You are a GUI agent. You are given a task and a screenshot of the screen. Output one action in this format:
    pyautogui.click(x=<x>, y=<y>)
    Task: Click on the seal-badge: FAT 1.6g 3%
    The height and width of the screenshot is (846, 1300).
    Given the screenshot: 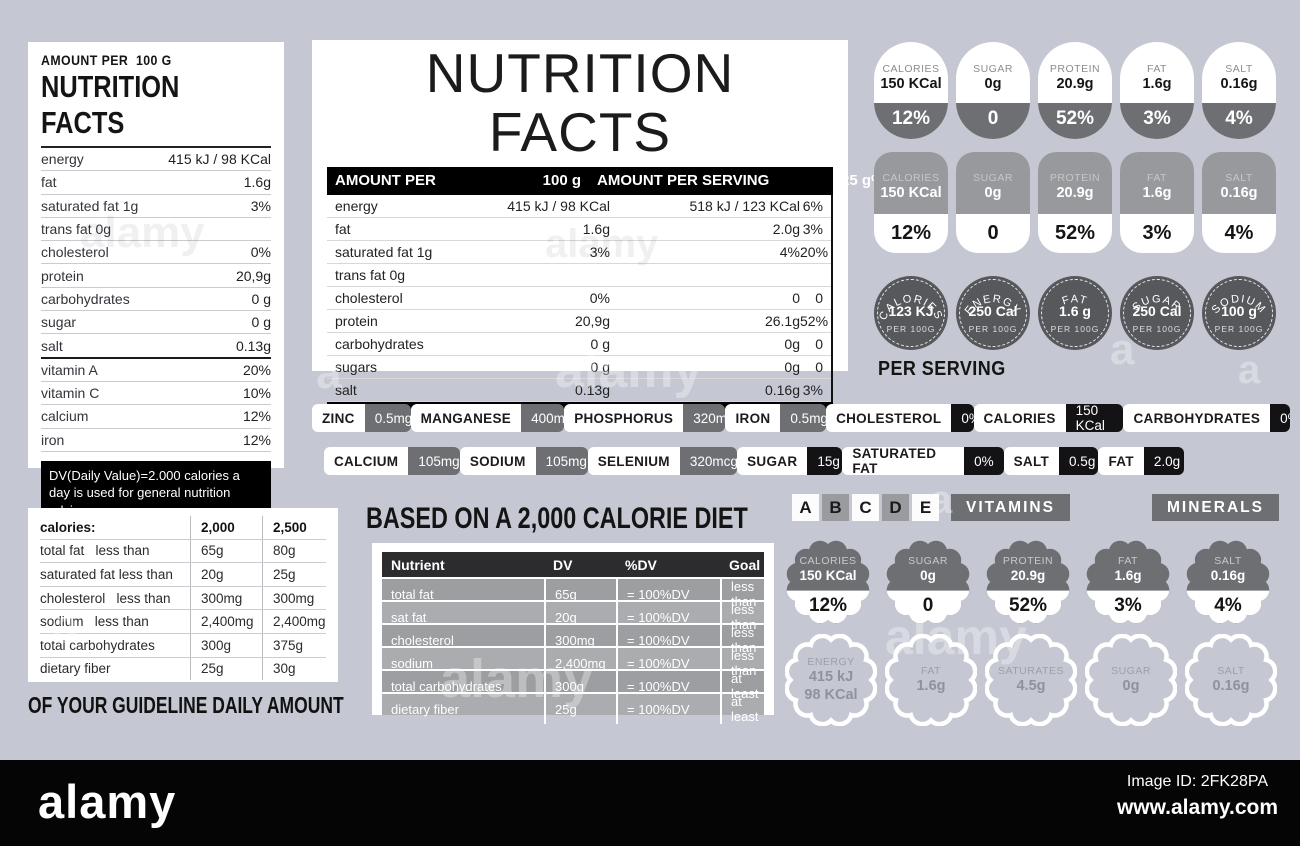 What is the action you would take?
    pyautogui.click(x=1128, y=582)
    